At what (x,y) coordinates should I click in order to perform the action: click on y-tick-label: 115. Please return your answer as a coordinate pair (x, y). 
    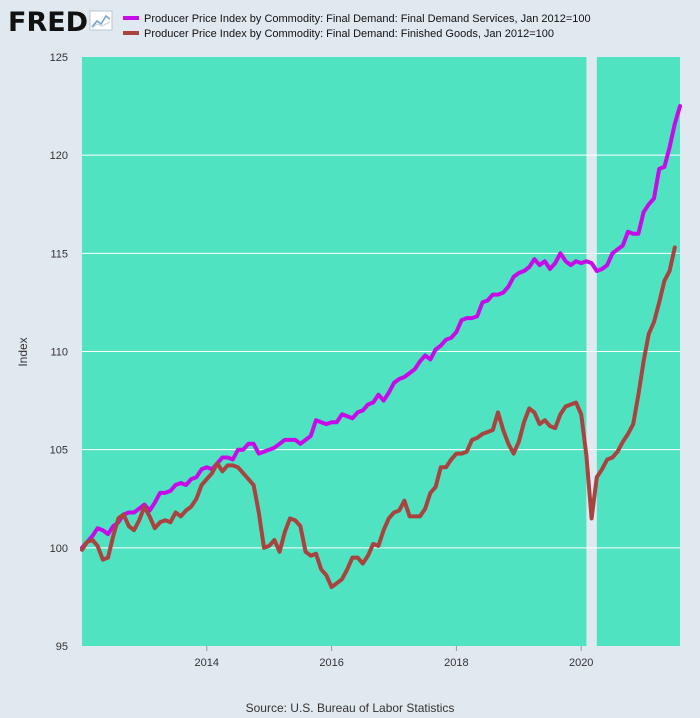
    Looking at the image, I should click on (59, 254).